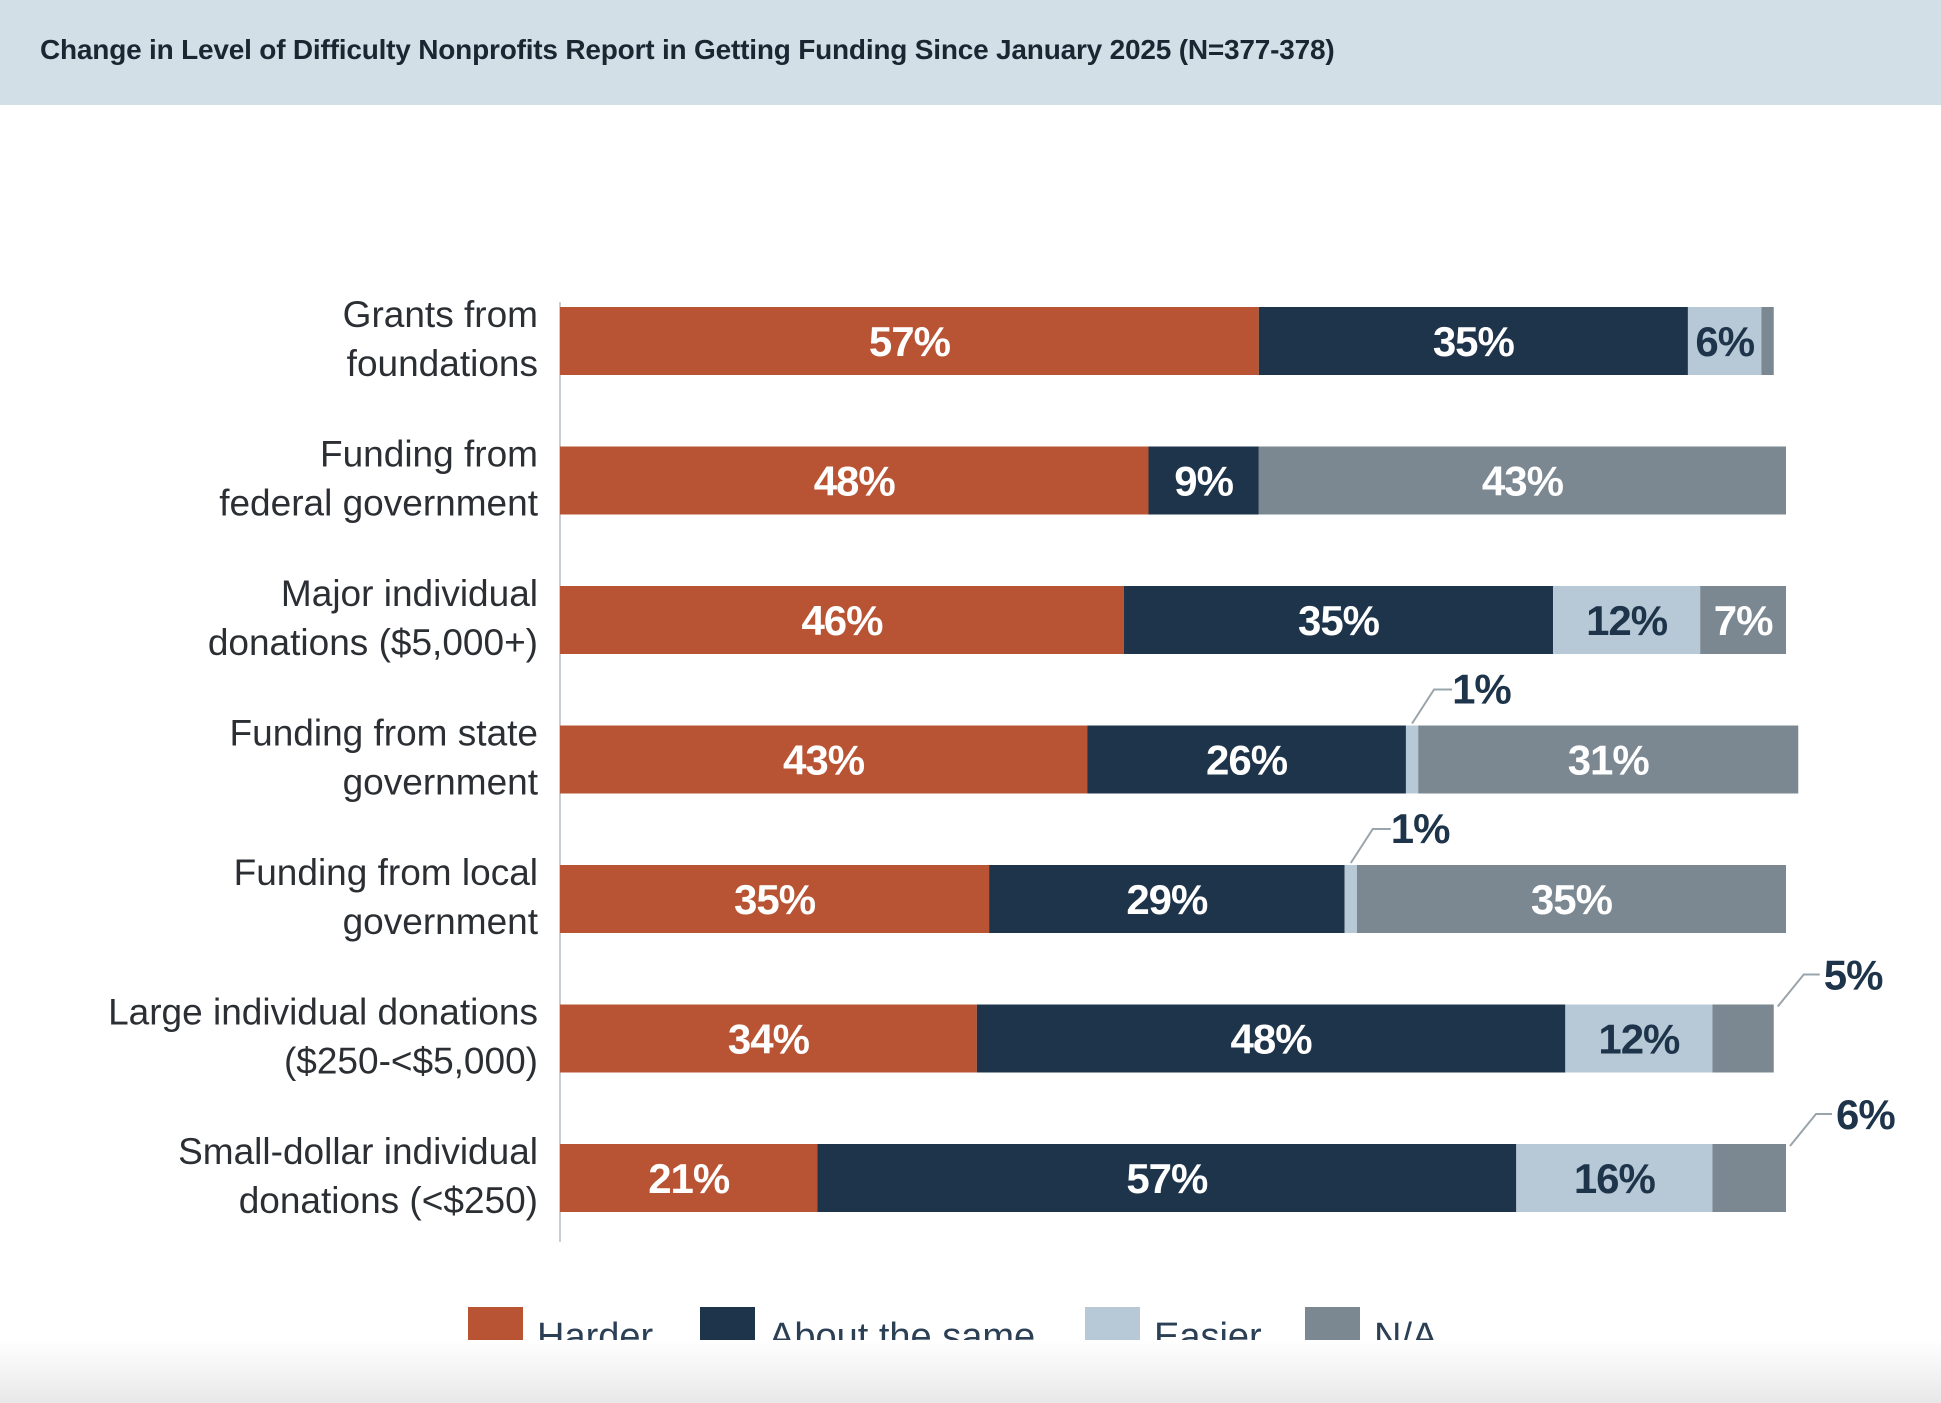  I want to click on data-label: 16%, so click(1615, 1178).